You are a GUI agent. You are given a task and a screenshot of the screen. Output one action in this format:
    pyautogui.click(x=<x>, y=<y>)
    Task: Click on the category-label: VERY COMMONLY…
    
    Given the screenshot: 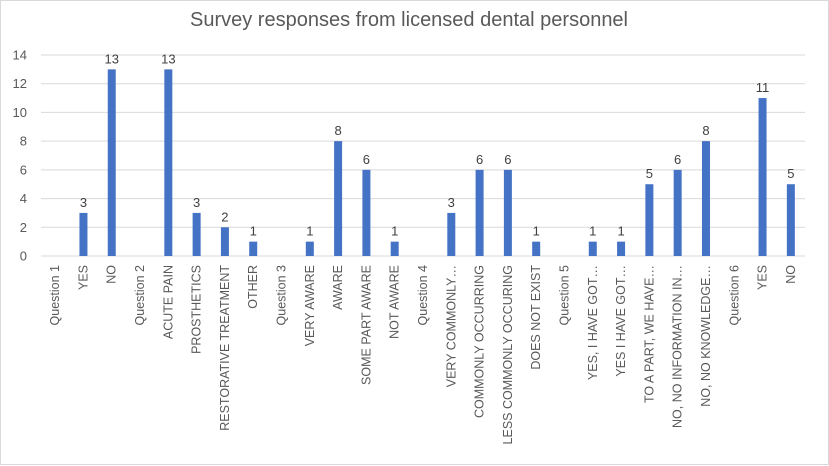 What is the action you would take?
    pyautogui.click(x=451, y=326)
    